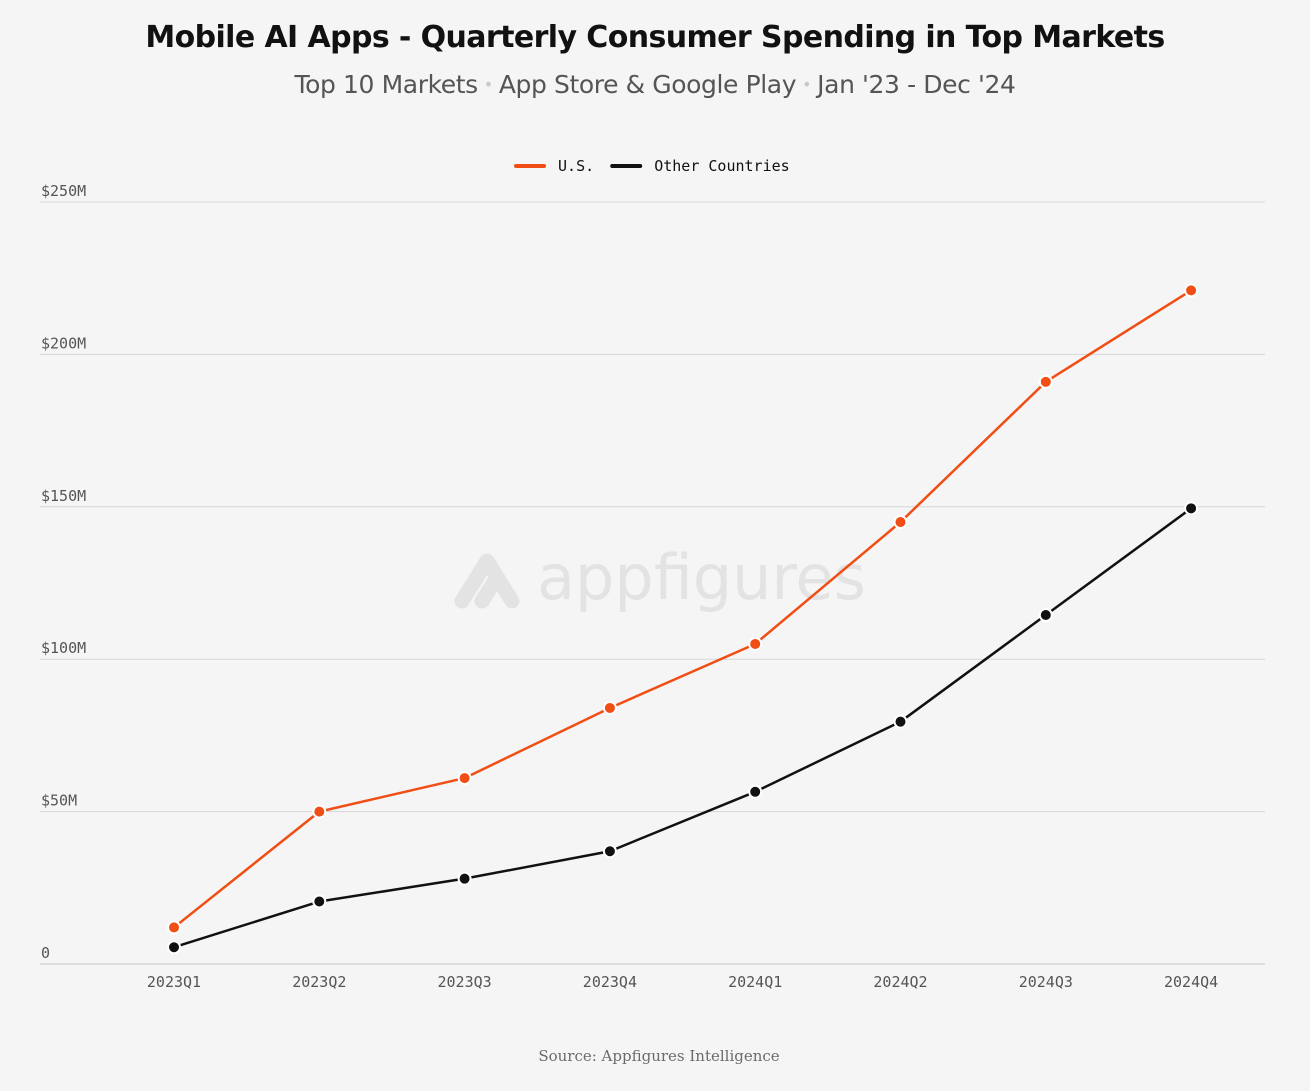  I want to click on y-tick-label: $100M, so click(63, 648).